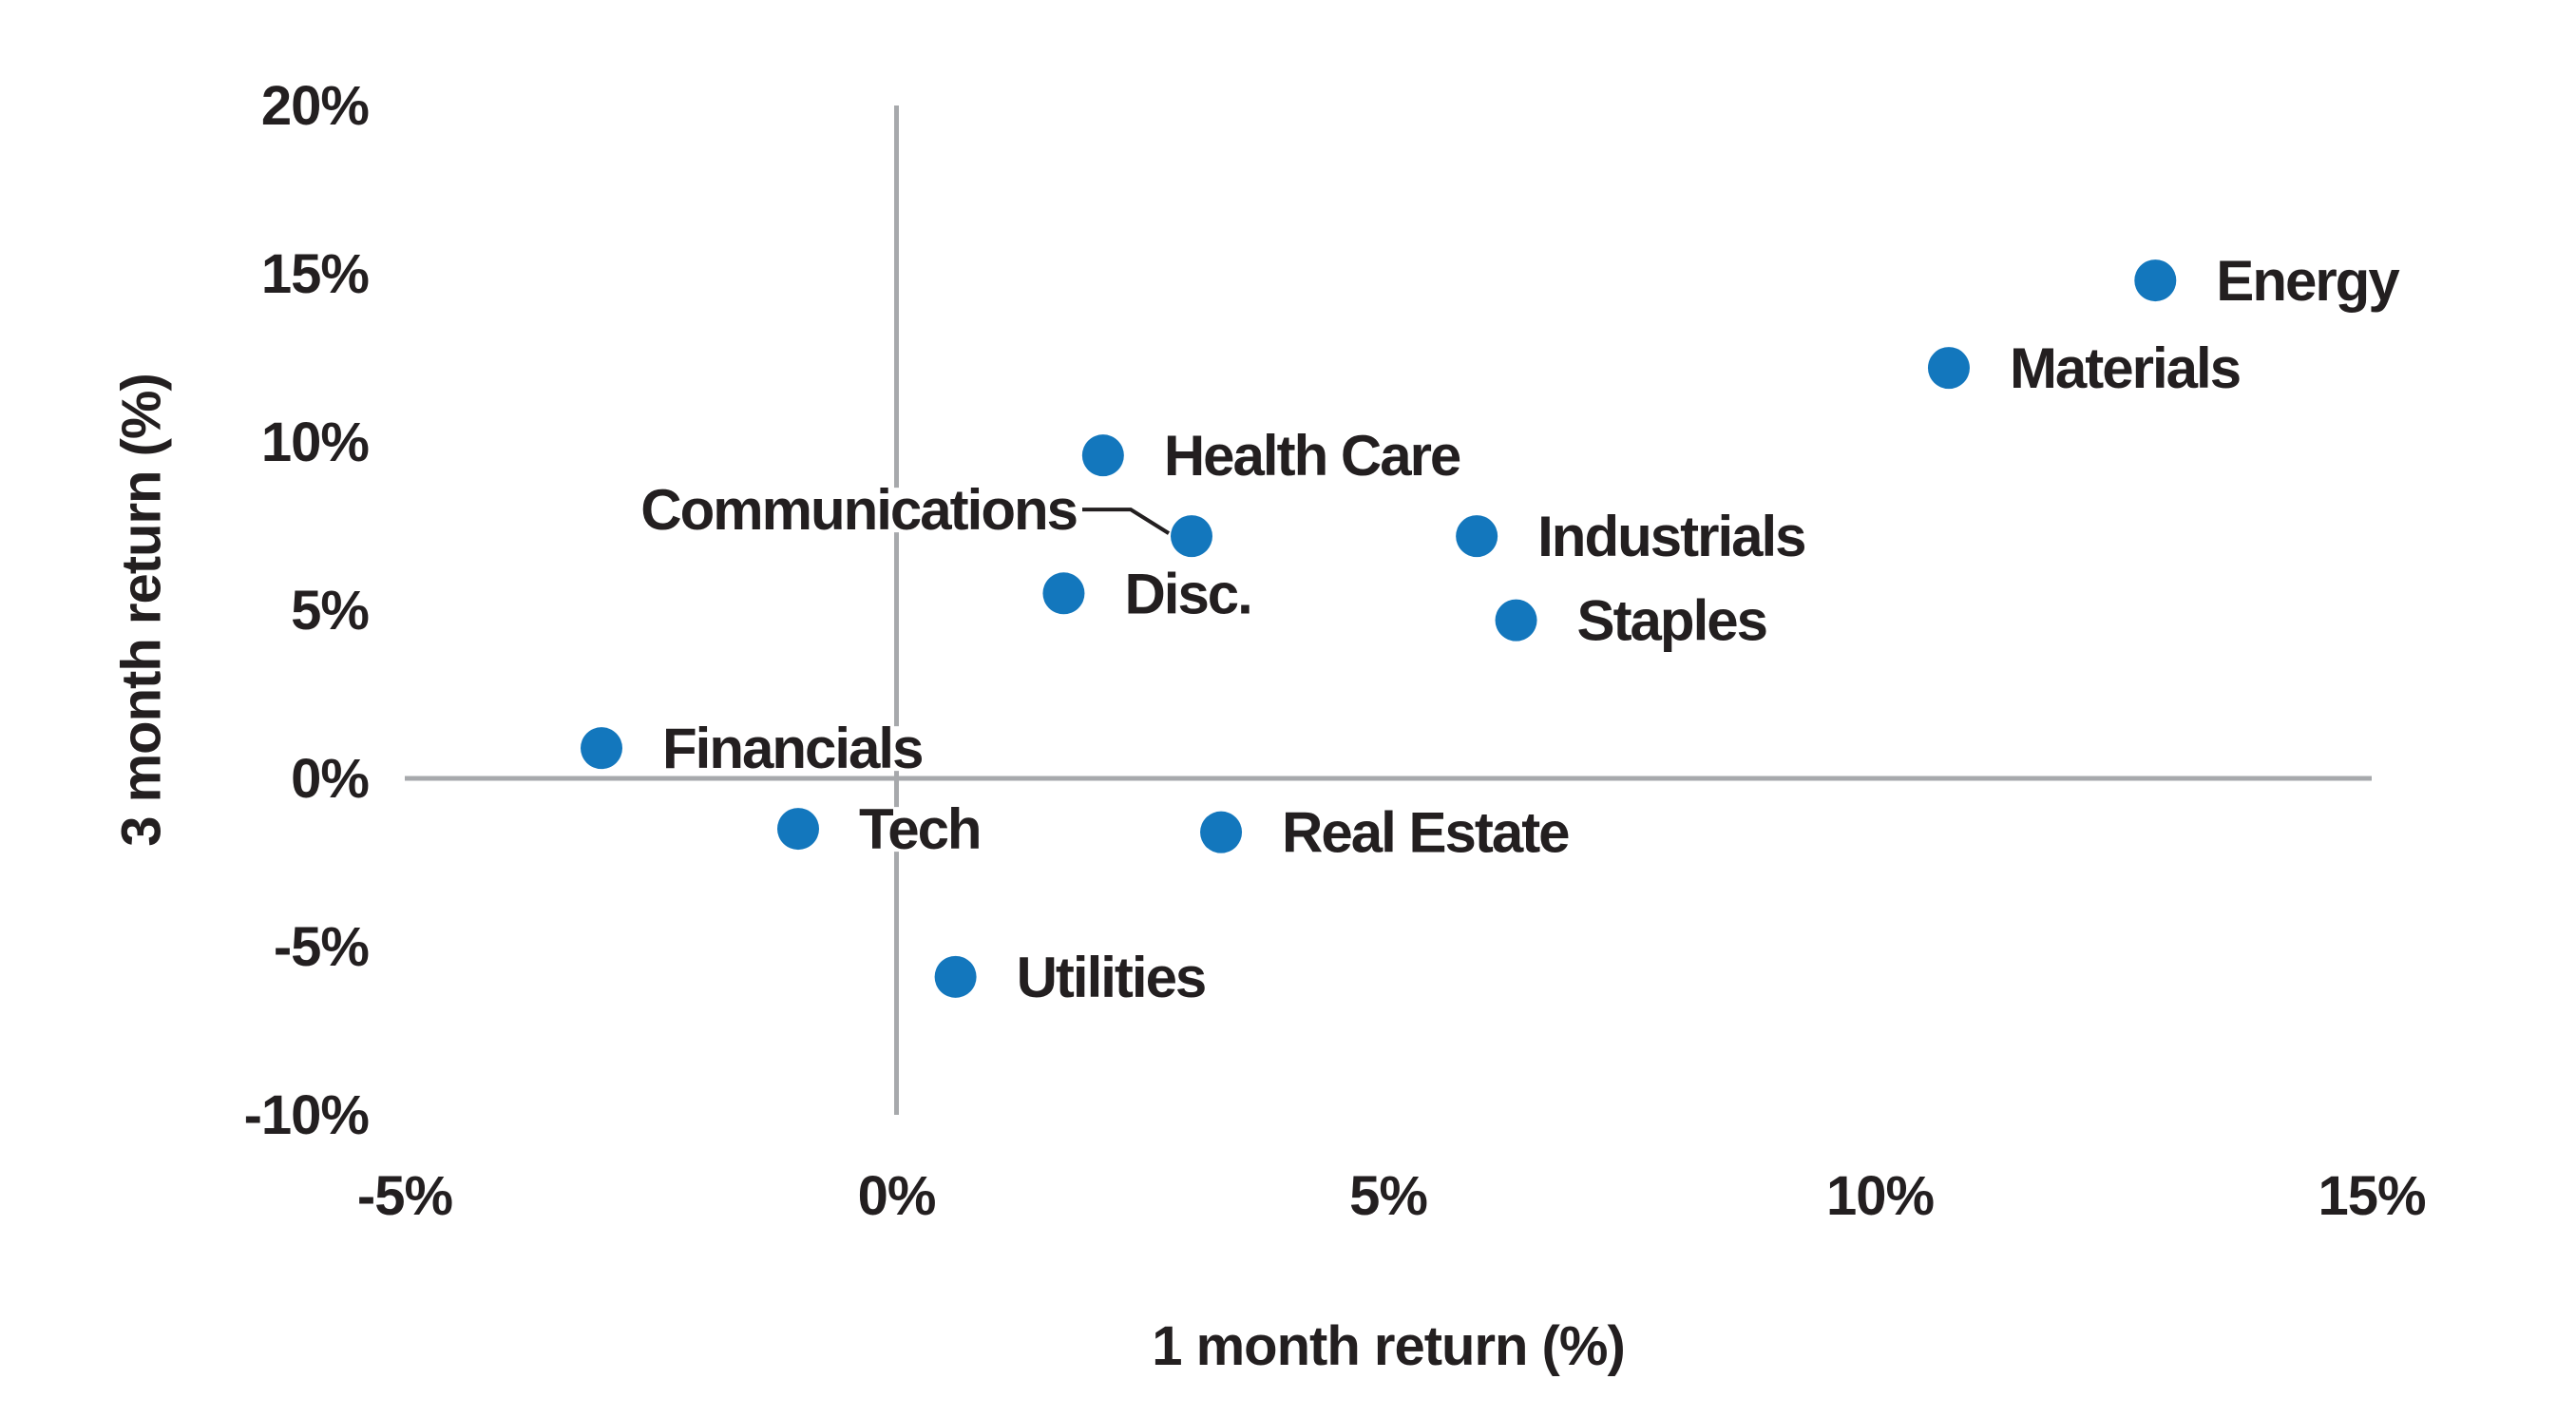  What do you see at coordinates (1516, 620) in the screenshot?
I see `data-point-staples` at bounding box center [1516, 620].